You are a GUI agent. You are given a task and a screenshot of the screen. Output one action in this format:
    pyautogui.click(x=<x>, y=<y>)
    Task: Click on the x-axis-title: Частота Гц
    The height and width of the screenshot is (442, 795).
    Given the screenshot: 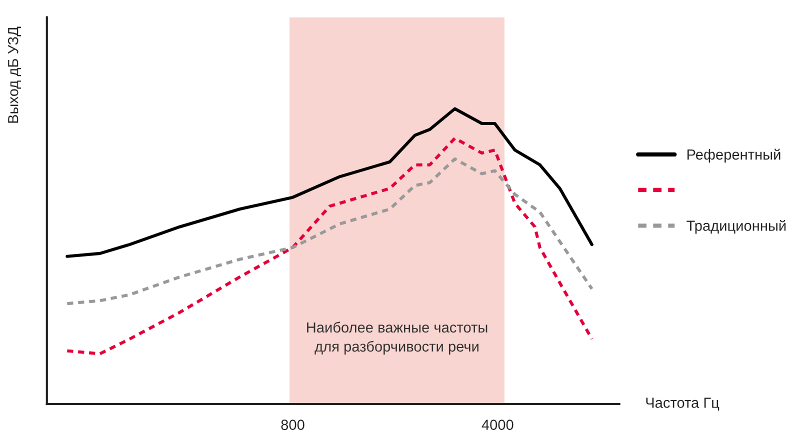 What is the action you would take?
    pyautogui.click(x=683, y=404)
    